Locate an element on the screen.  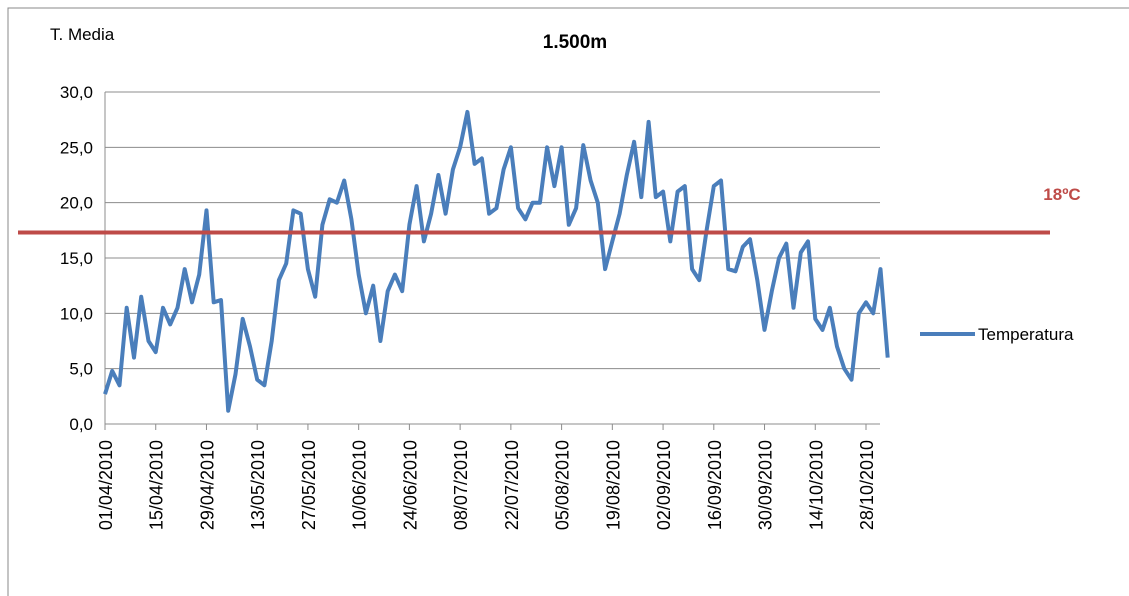
x-tick-label: 24/06/2010 is located at coordinates (410, 485).